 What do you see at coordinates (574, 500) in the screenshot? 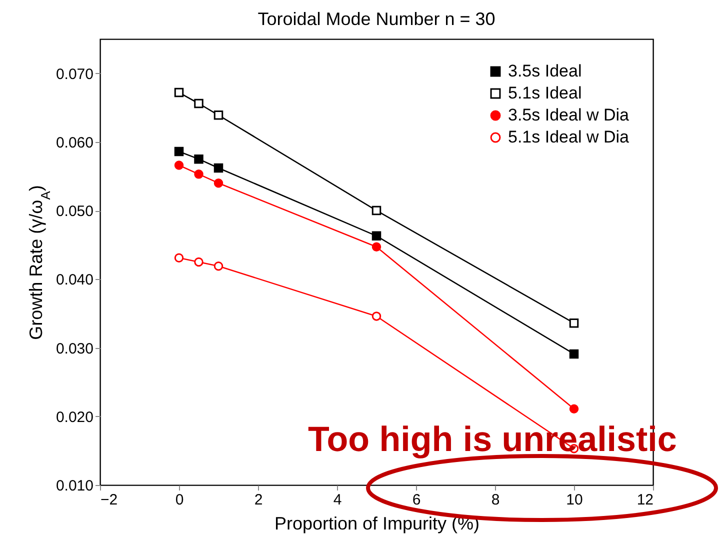
I see `x-tick-label: 10` at bounding box center [574, 500].